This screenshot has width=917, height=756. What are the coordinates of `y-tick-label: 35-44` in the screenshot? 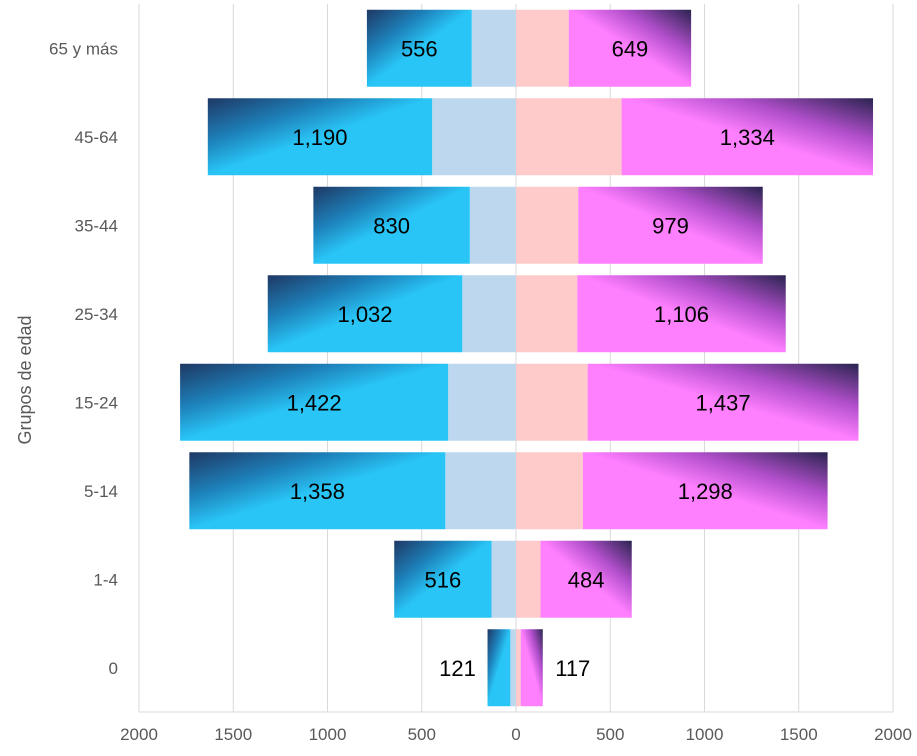 It's located at (96, 225).